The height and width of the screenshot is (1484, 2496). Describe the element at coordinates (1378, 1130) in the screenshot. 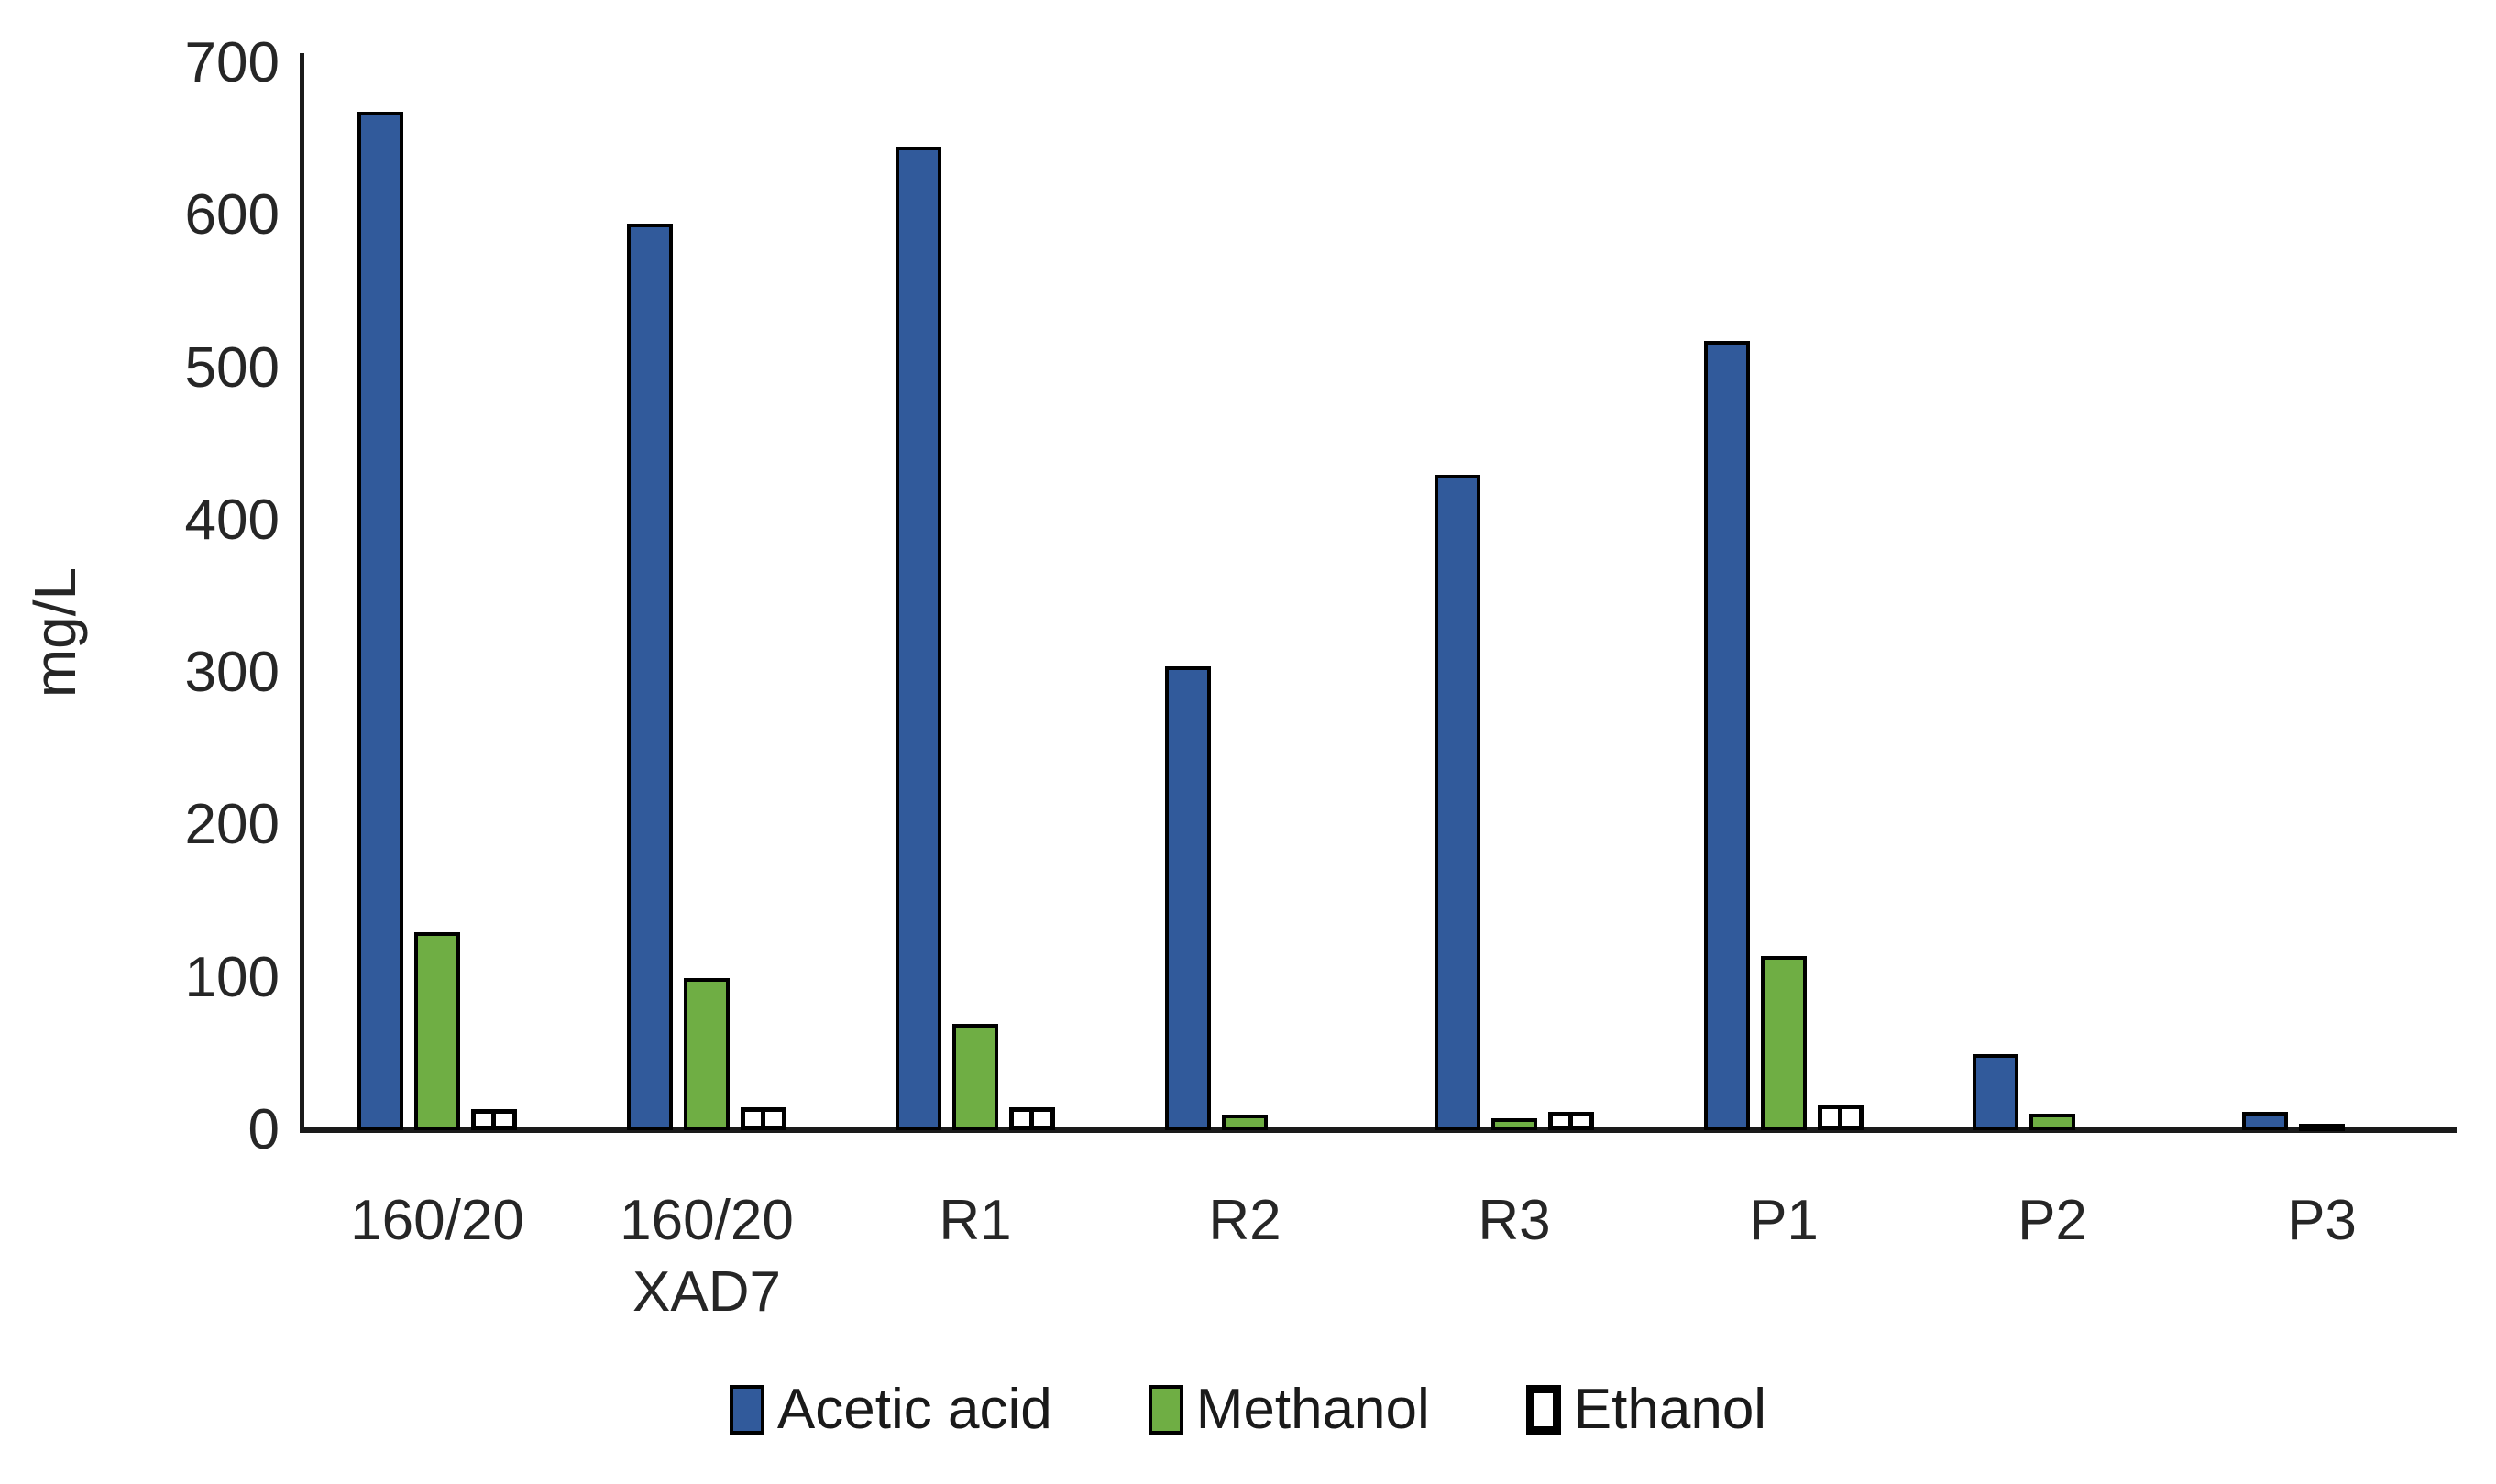

I see `x-axis-line` at that location.